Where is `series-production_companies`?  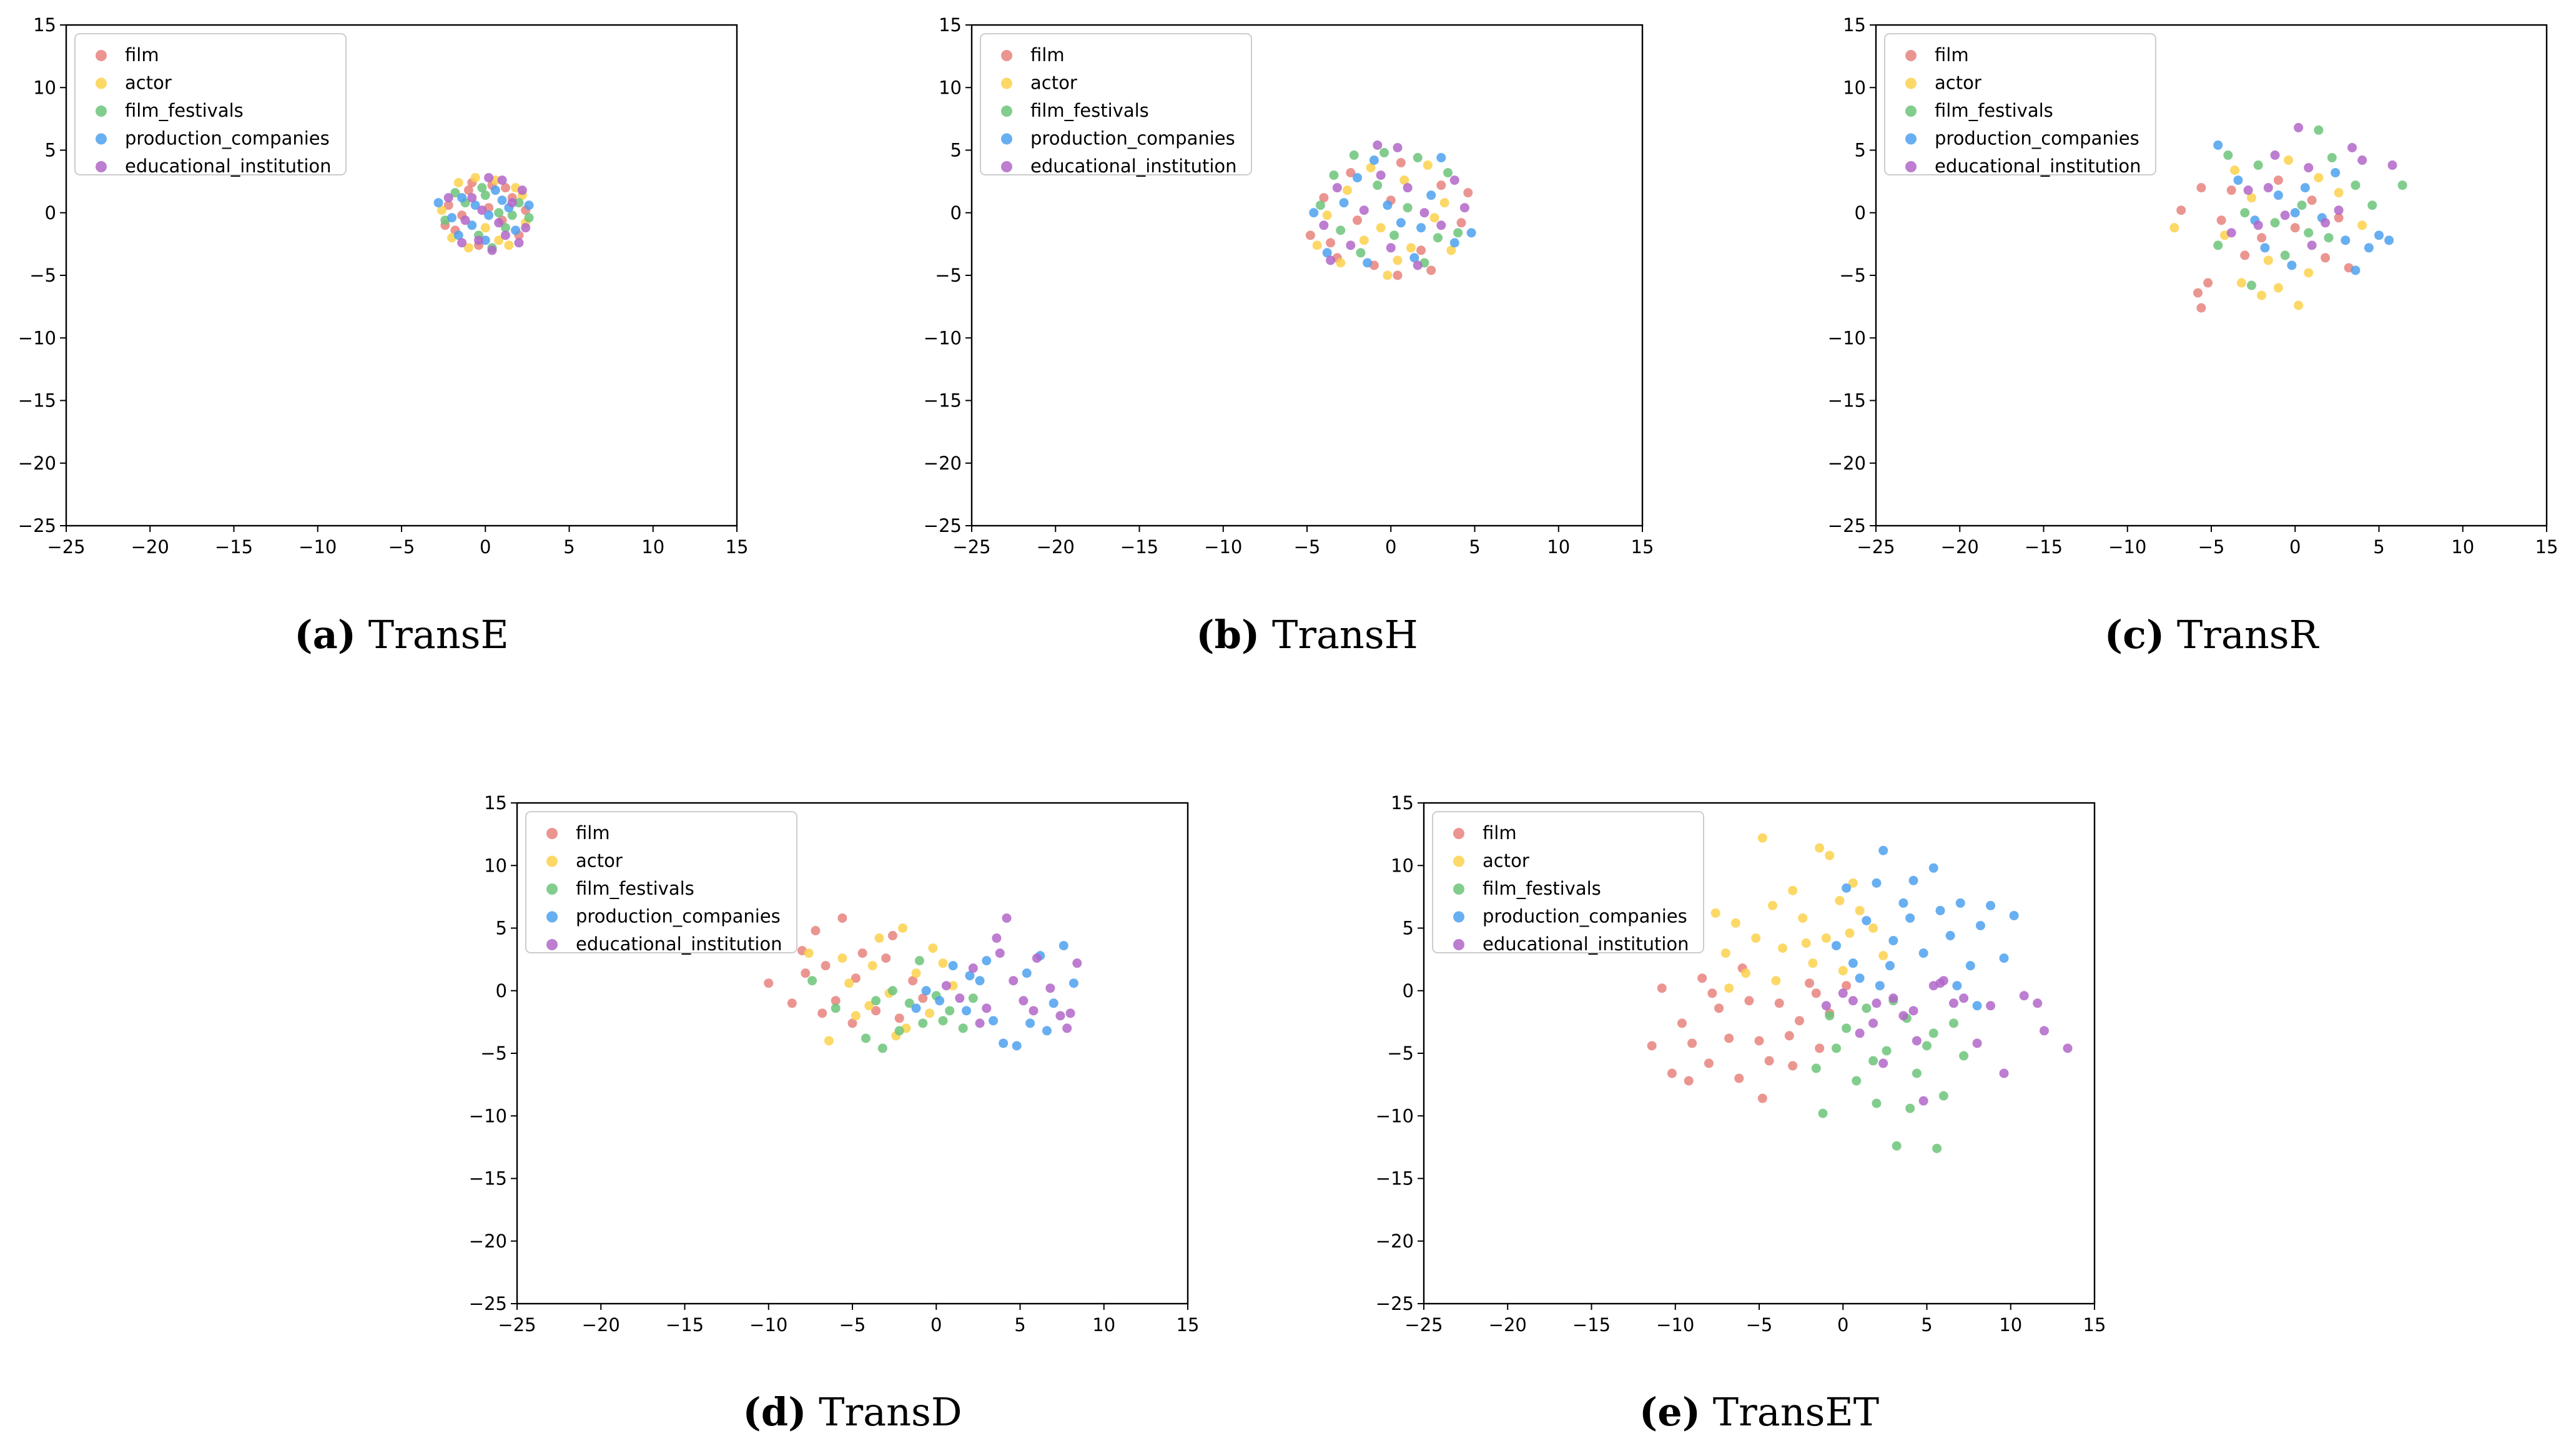 series-production_companies is located at coordinates (1925, 928).